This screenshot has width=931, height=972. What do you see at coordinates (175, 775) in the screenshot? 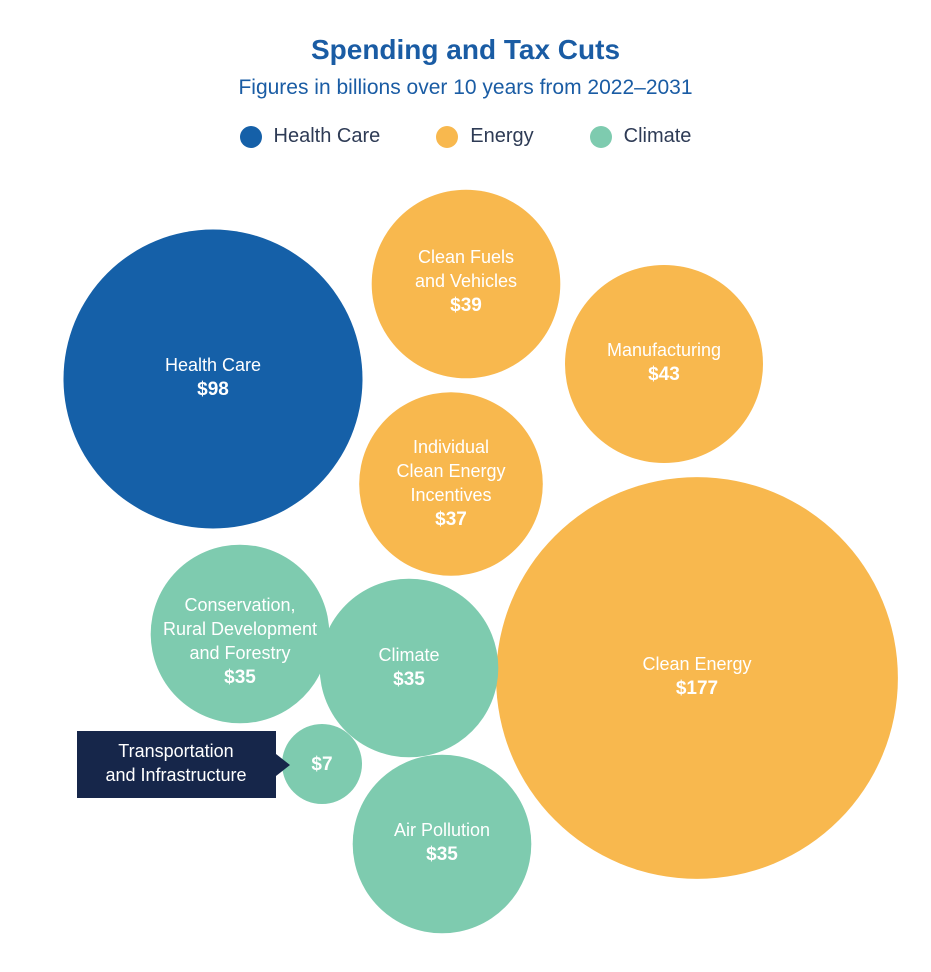
I see `callout-label-transportation-and-infrastructure: and Infrastructure` at bounding box center [175, 775].